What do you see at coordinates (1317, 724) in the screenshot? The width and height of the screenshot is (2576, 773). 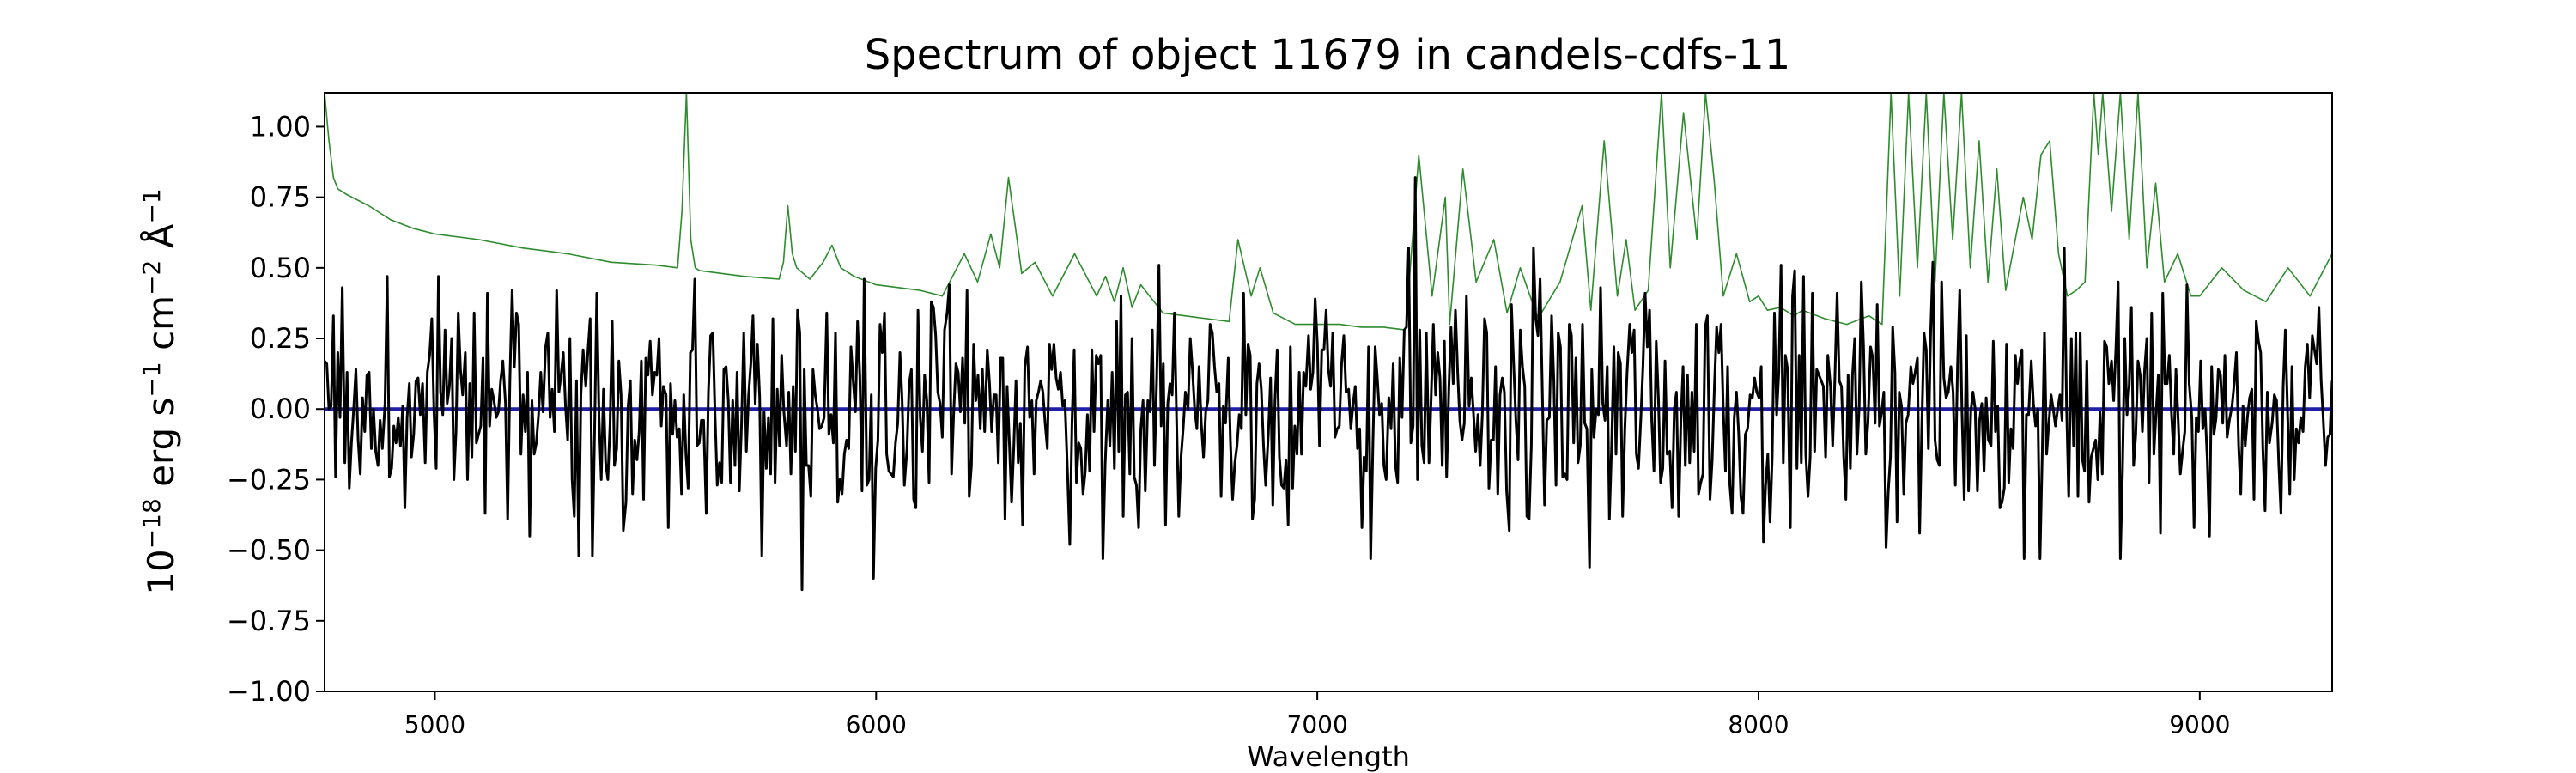 I see `x-tick-label: 7000` at bounding box center [1317, 724].